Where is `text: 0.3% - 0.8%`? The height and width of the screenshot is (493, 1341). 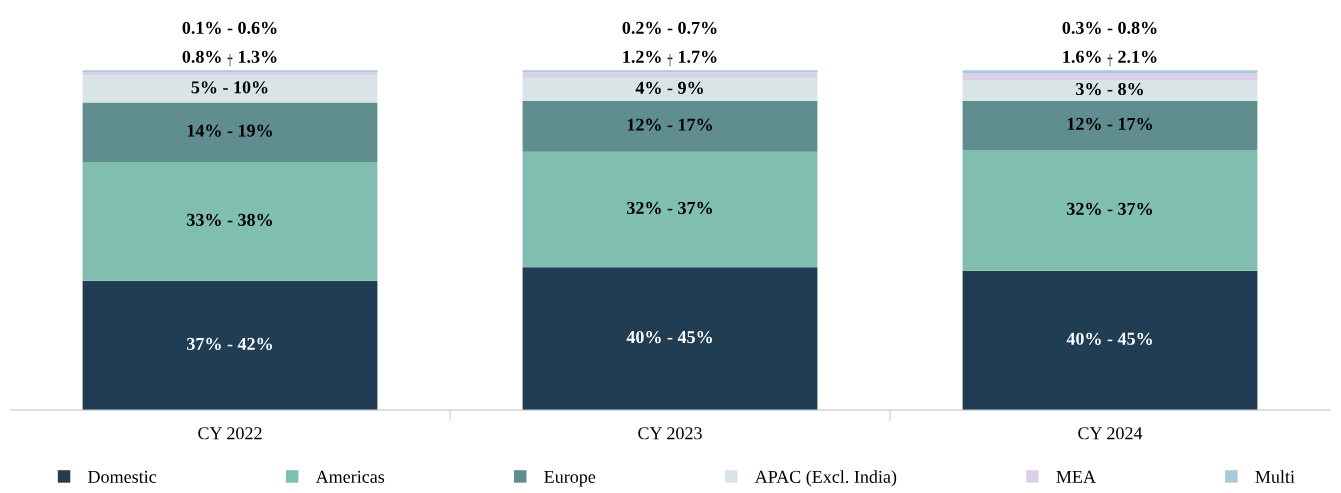
text: 0.3% - 0.8% is located at coordinates (1109, 28).